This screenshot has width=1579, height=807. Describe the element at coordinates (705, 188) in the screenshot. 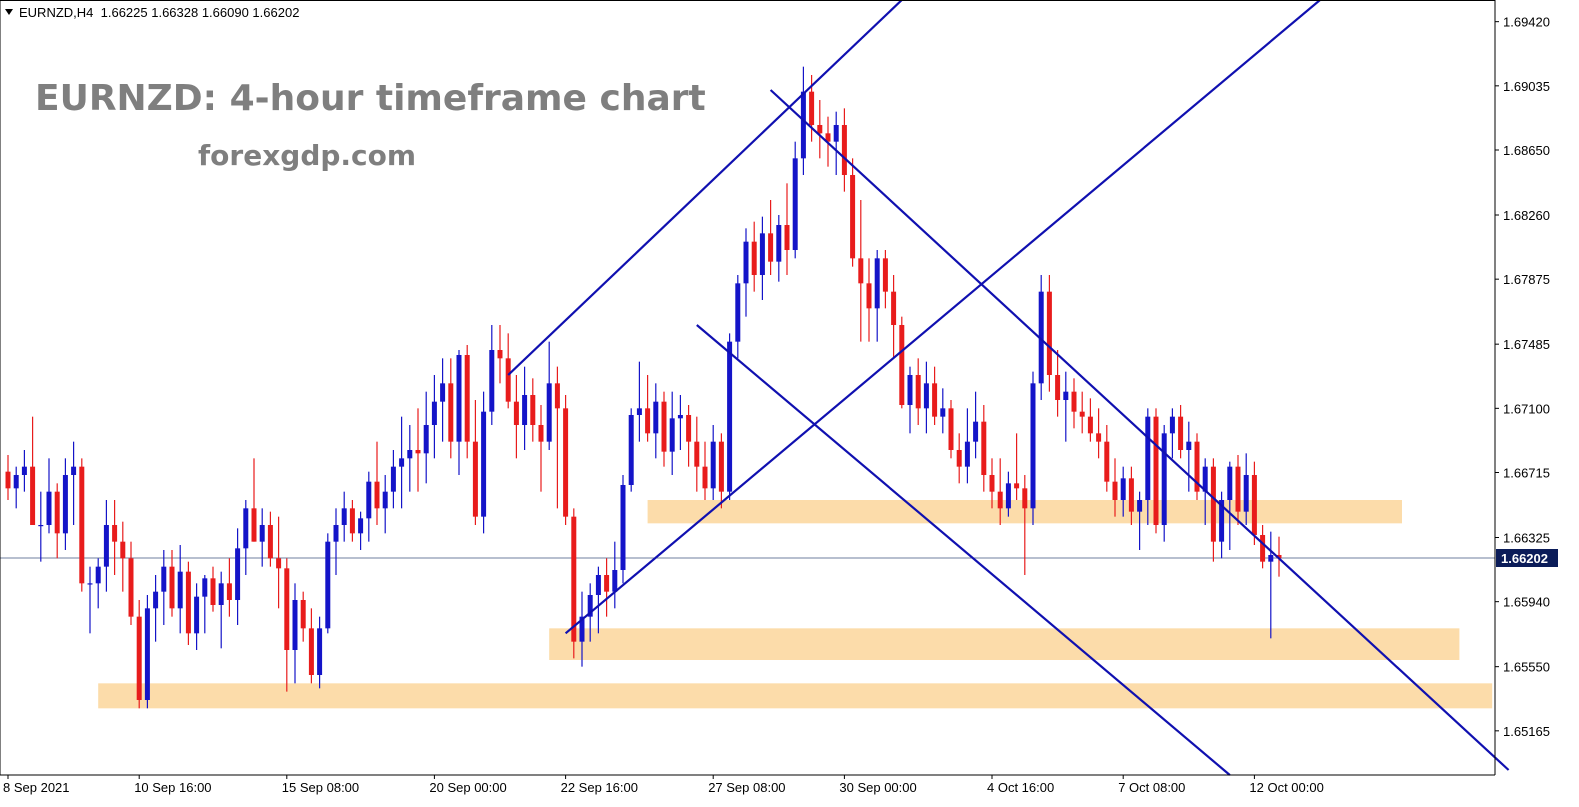

I see `trendline` at that location.